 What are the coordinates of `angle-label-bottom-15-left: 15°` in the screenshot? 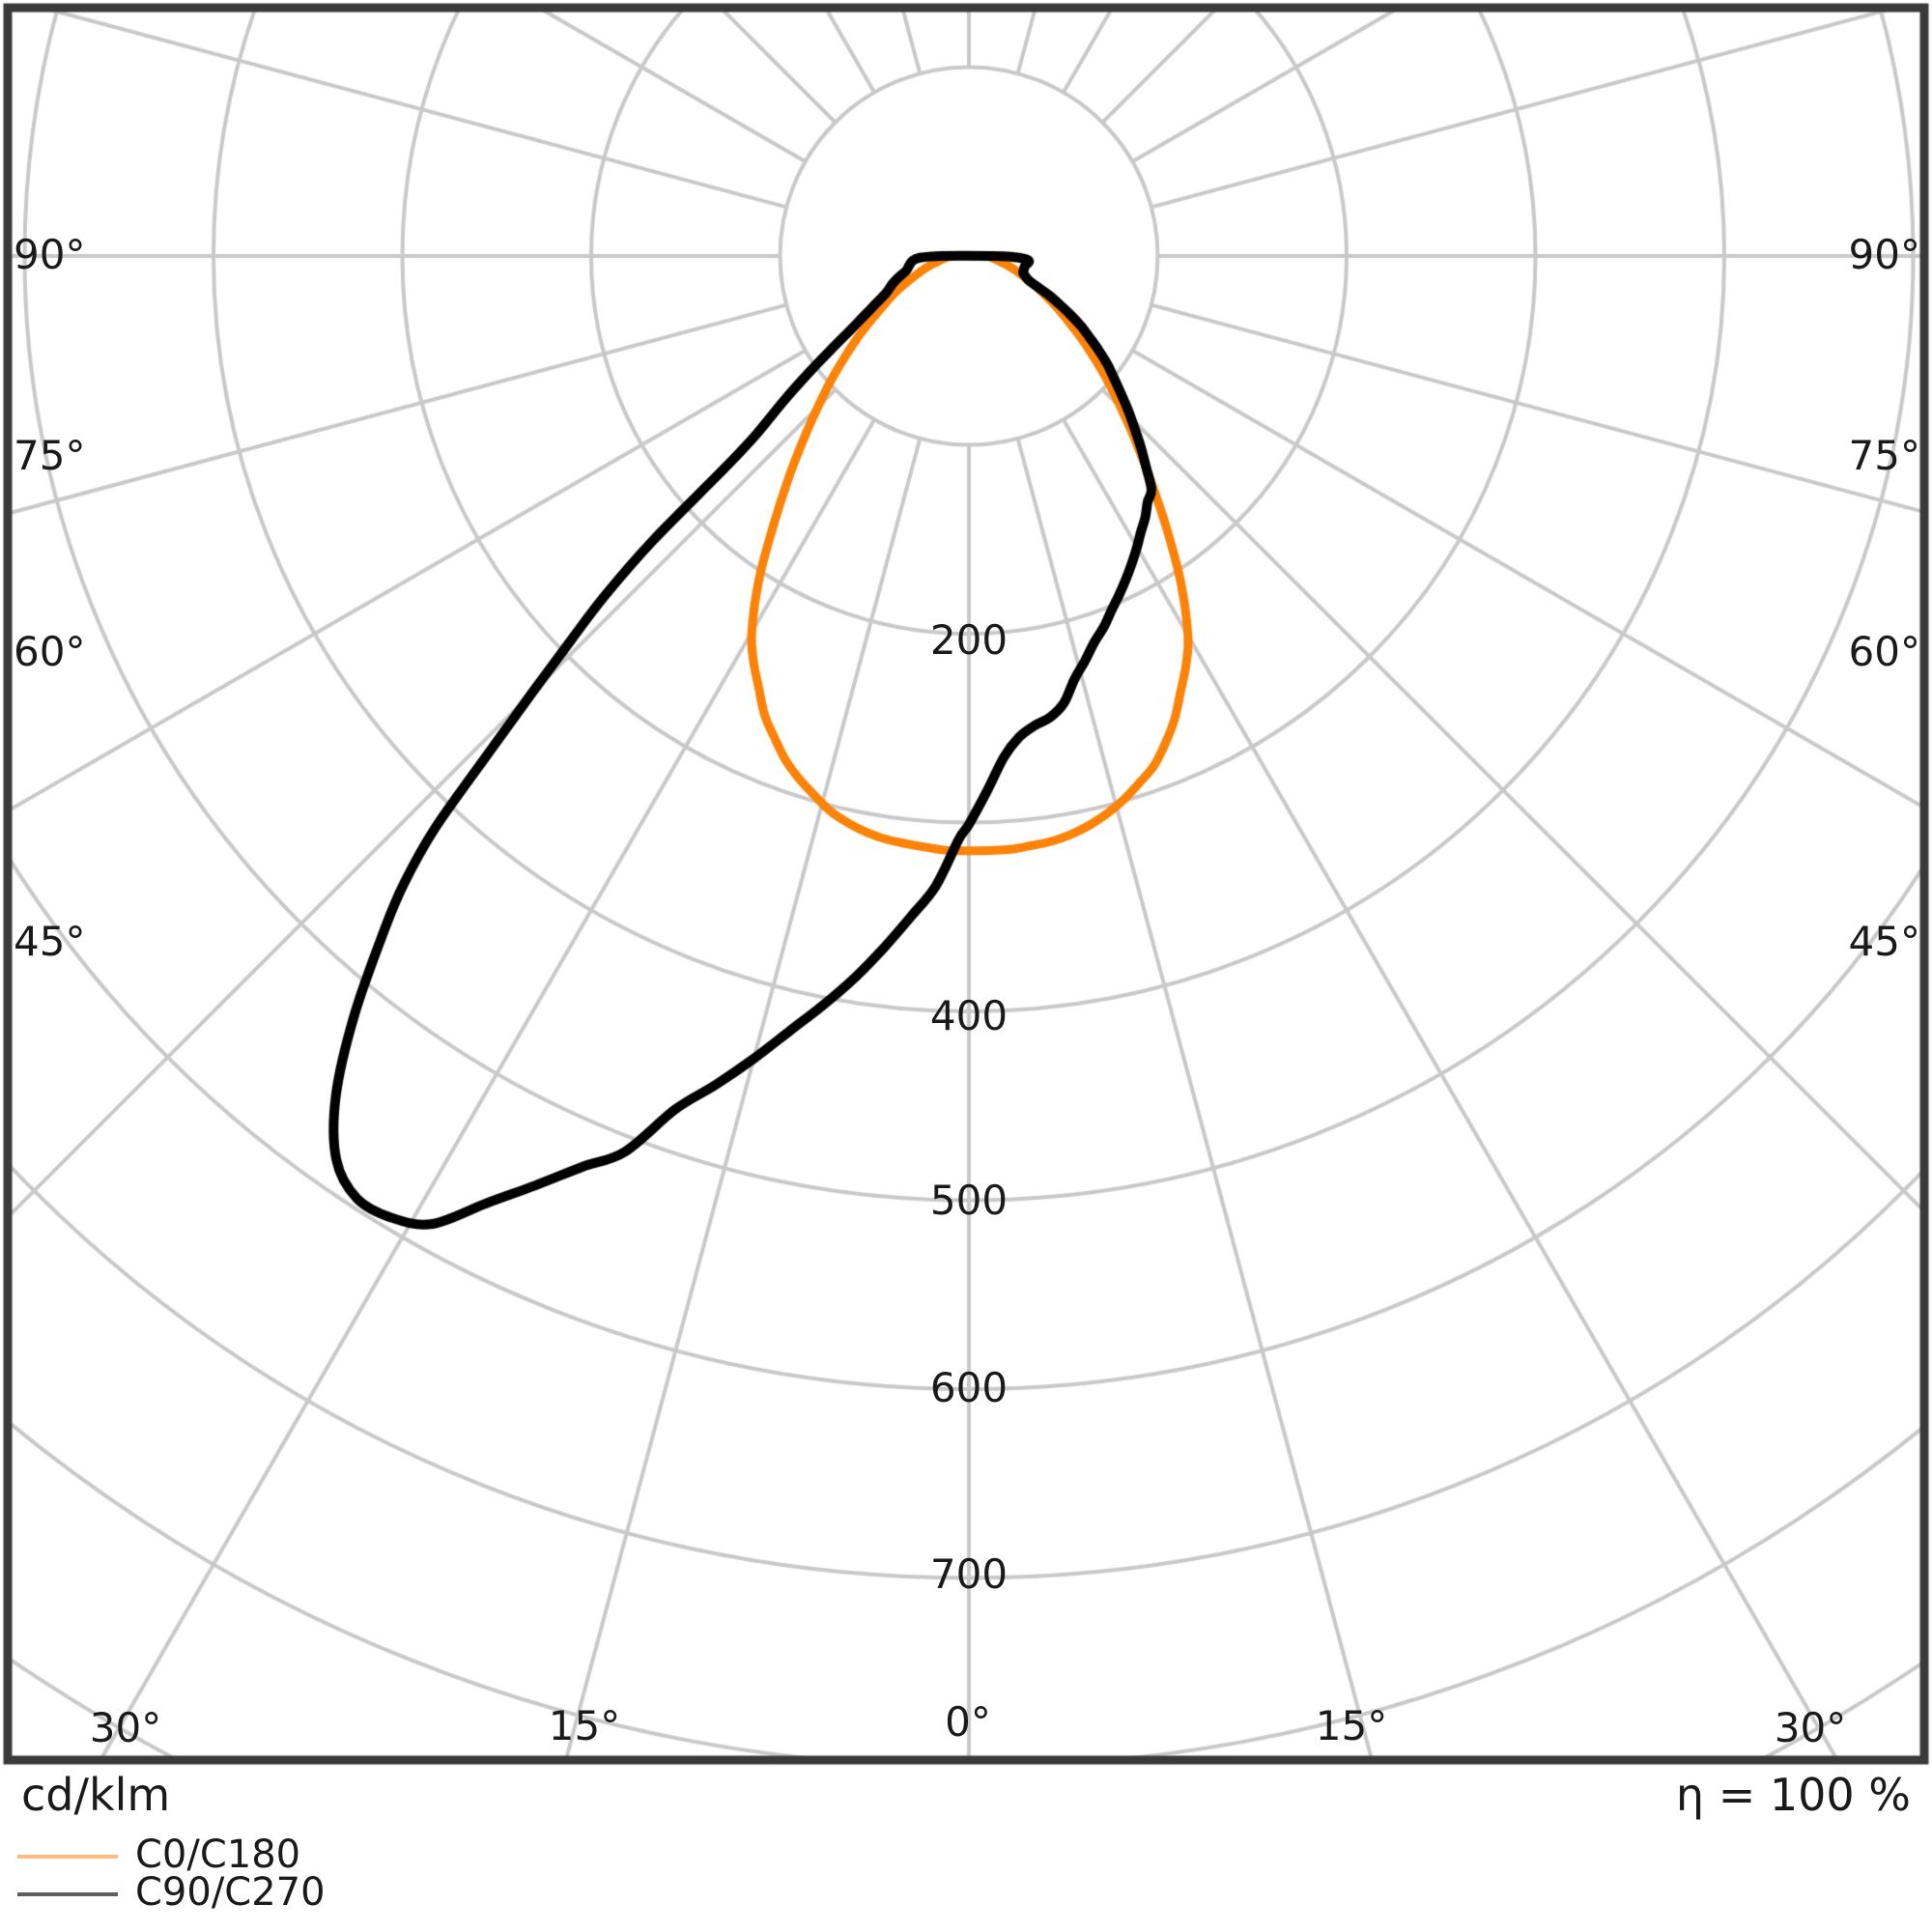 It's located at (584, 1725).